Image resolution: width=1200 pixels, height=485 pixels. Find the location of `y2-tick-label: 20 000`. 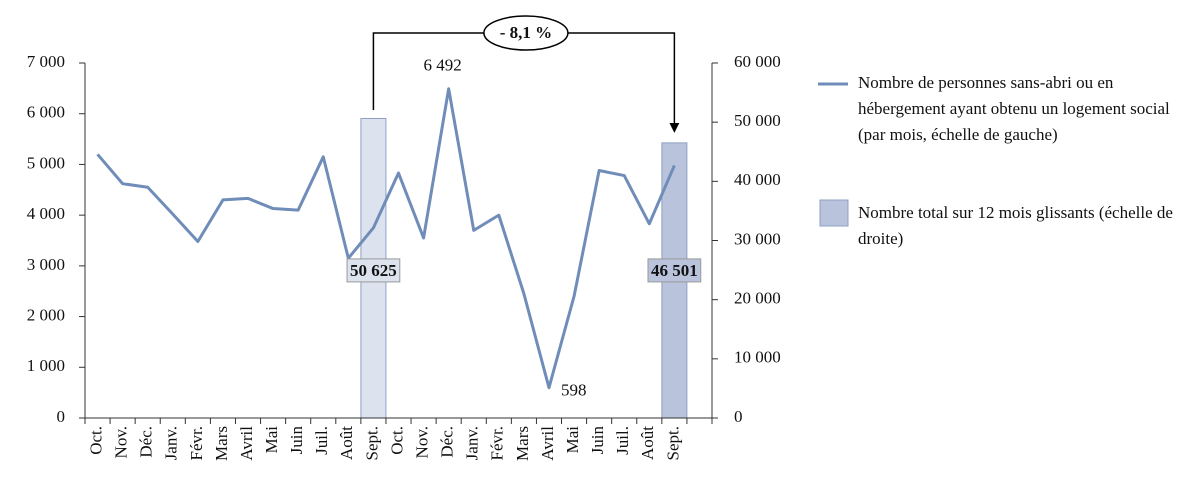

y2-tick-label: 20 000 is located at coordinates (757, 298).